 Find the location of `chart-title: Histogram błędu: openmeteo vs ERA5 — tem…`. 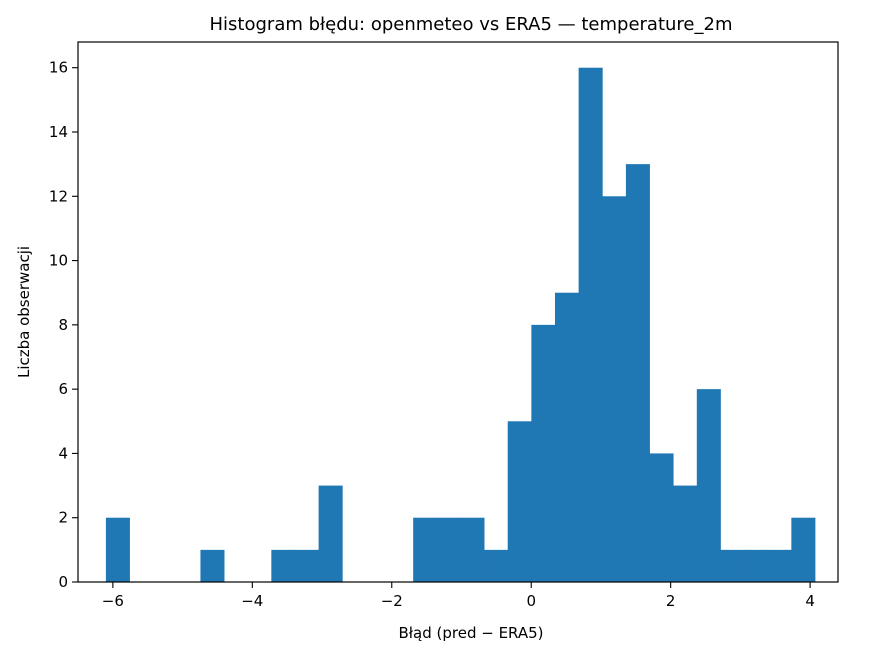

chart-title: Histogram błędu: openmeteo vs ERA5 — tem… is located at coordinates (471, 24).